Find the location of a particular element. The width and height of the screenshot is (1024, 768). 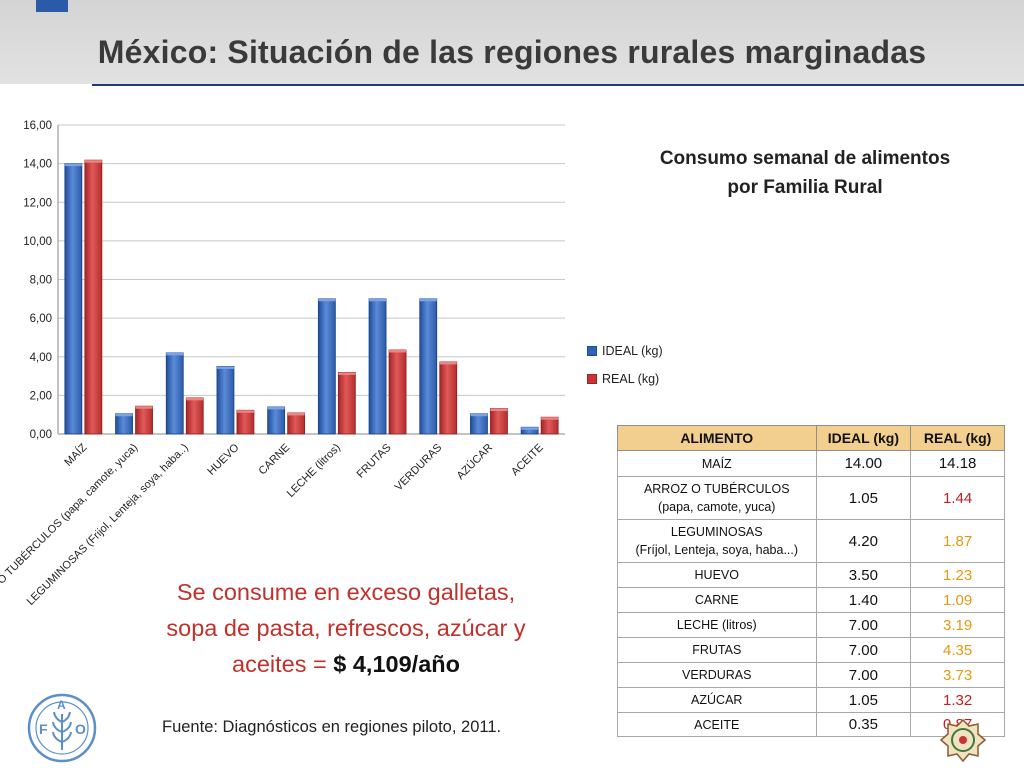

logo-letter-o: O is located at coordinates (80, 729).